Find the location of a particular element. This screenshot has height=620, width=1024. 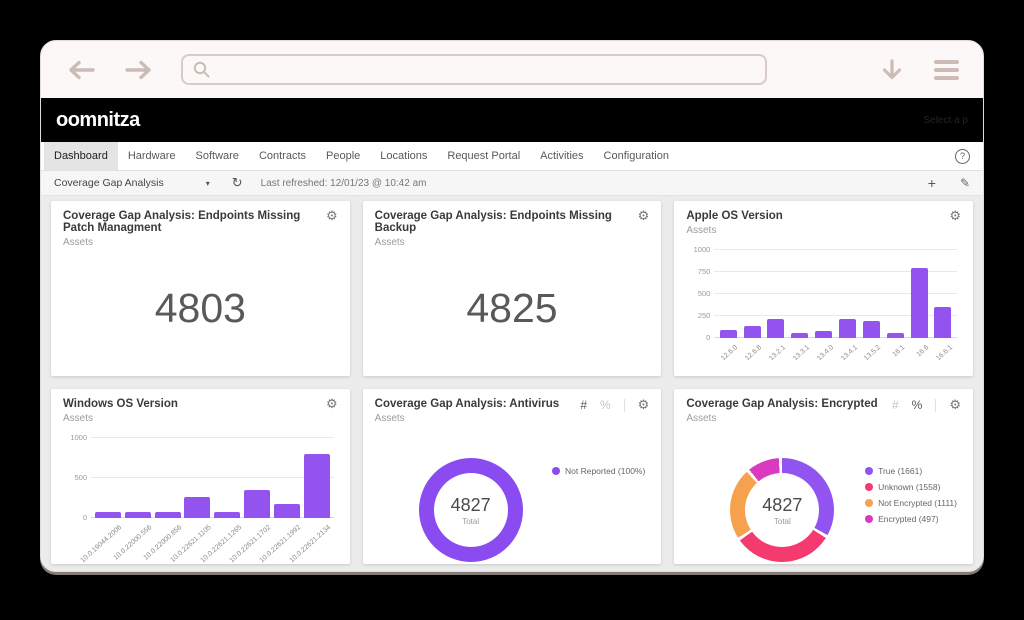

tab-configuration: Configuration is located at coordinates (636, 156).